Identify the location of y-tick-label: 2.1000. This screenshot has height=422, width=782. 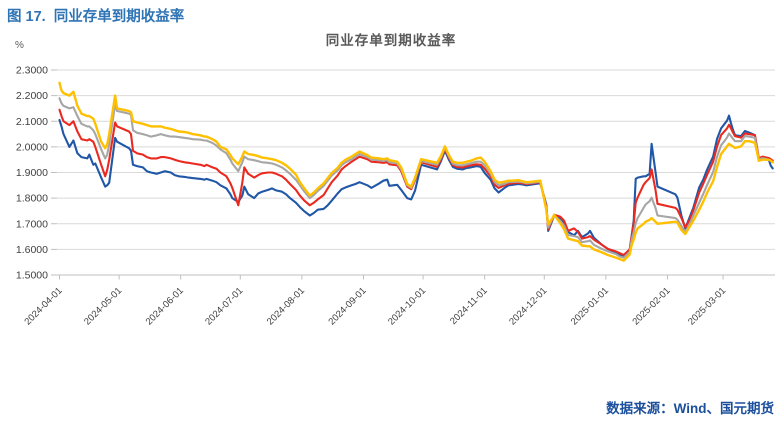
(32, 122).